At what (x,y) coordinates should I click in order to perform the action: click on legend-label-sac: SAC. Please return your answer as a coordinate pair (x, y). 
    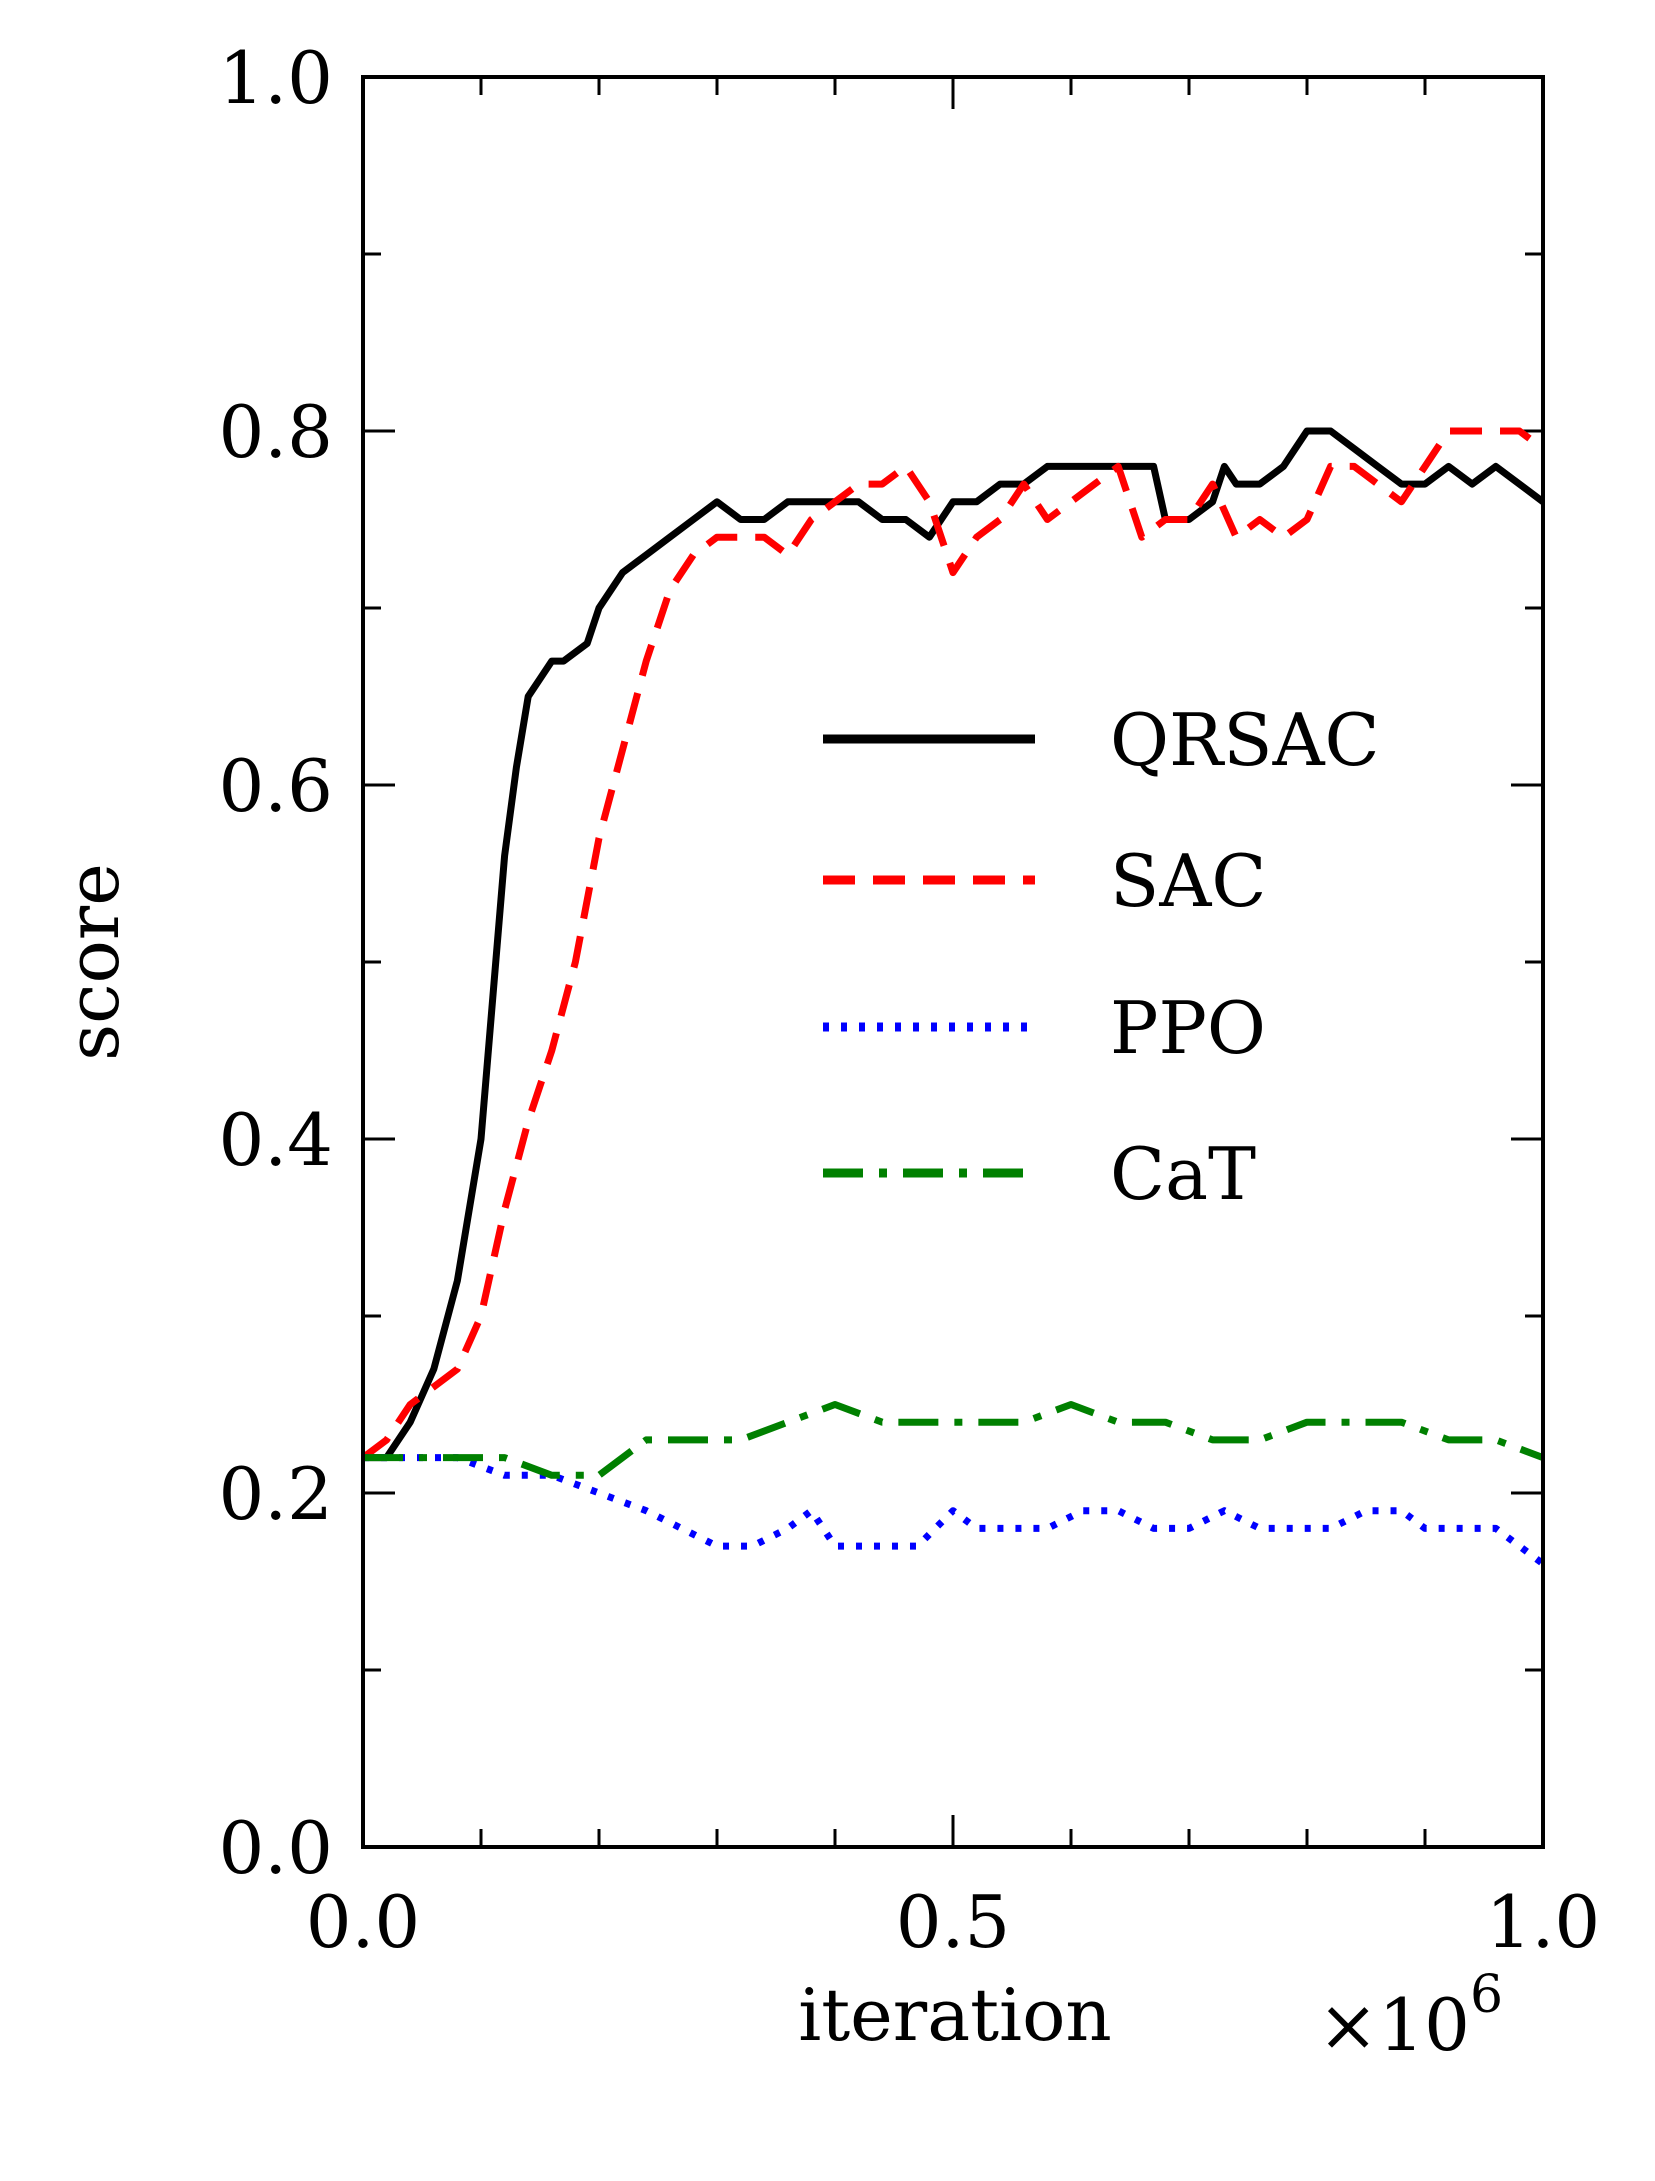
    Looking at the image, I should click on (1188, 881).